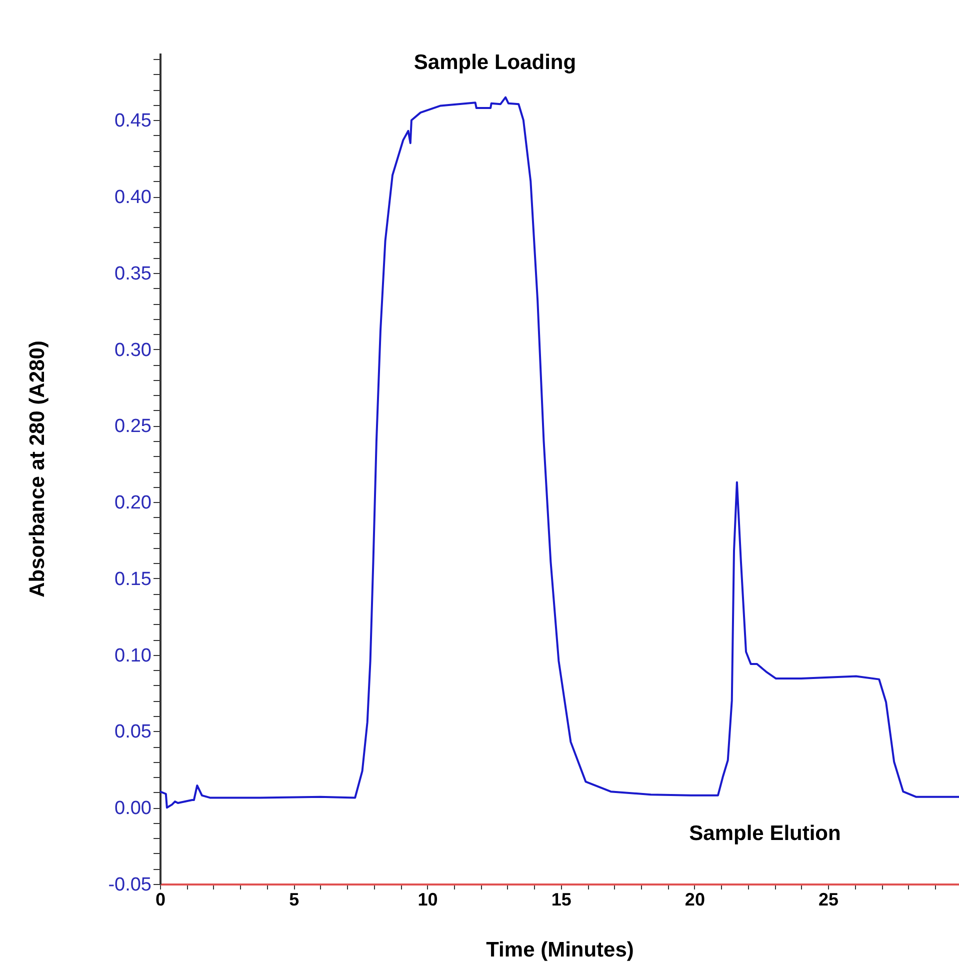 This screenshot has height=974, width=959. What do you see at coordinates (133, 809) in the screenshot?
I see `y-tick-label: 0.00` at bounding box center [133, 809].